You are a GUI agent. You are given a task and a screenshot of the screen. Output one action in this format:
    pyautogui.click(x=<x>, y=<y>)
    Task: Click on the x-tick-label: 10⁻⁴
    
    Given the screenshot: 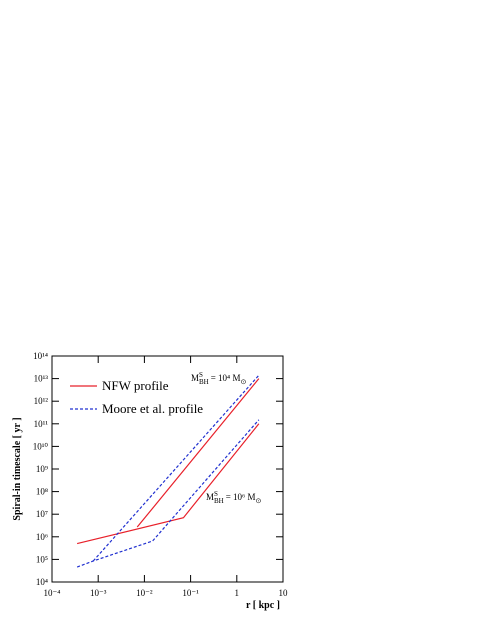 What is the action you would take?
    pyautogui.click(x=52, y=593)
    